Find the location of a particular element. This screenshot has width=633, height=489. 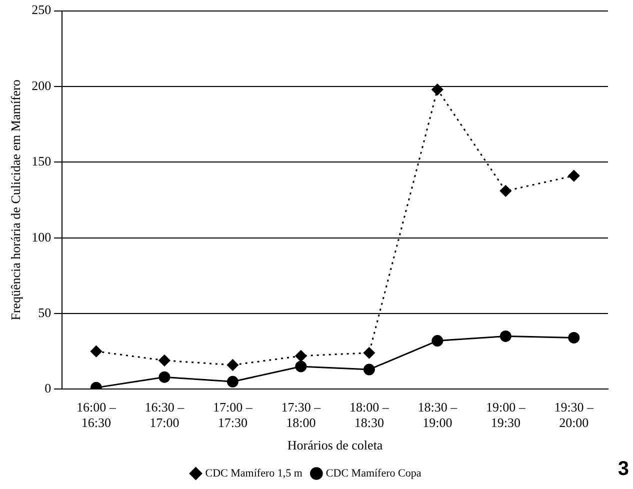

x-tick-label: 18:30 – 19:00 is located at coordinates (438, 414).